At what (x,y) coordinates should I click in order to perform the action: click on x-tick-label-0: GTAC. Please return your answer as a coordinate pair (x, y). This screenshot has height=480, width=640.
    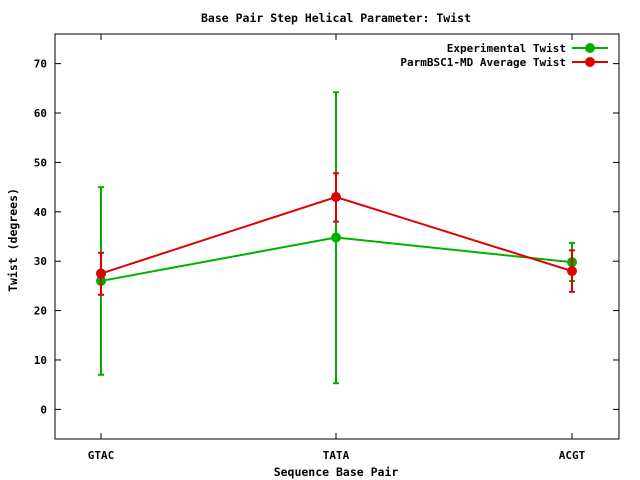
    Looking at the image, I should click on (101, 455).